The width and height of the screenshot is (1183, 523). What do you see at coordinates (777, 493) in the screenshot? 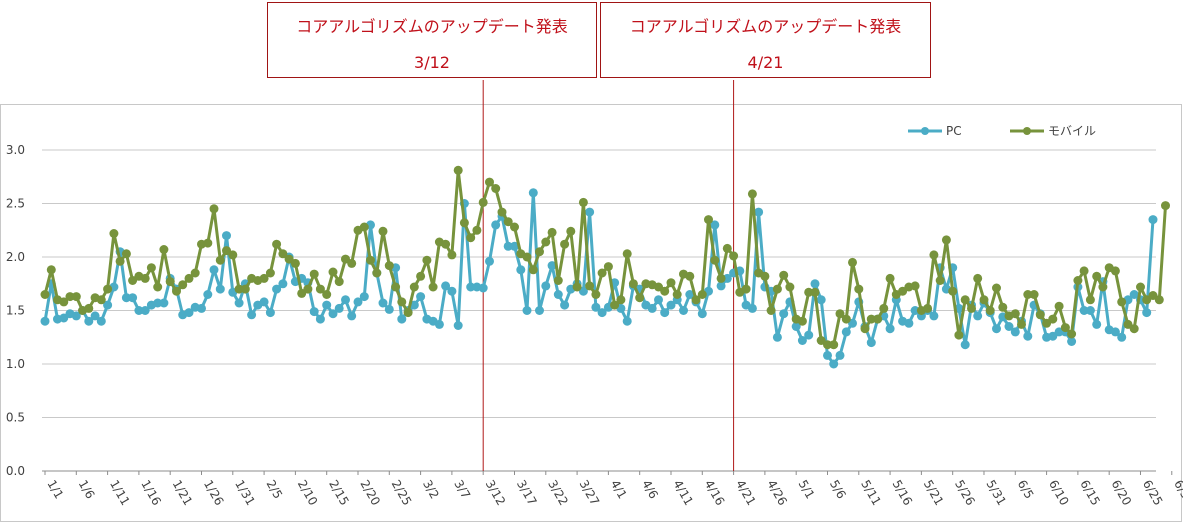
I see `x-tick-label: 4/26` at bounding box center [777, 493].